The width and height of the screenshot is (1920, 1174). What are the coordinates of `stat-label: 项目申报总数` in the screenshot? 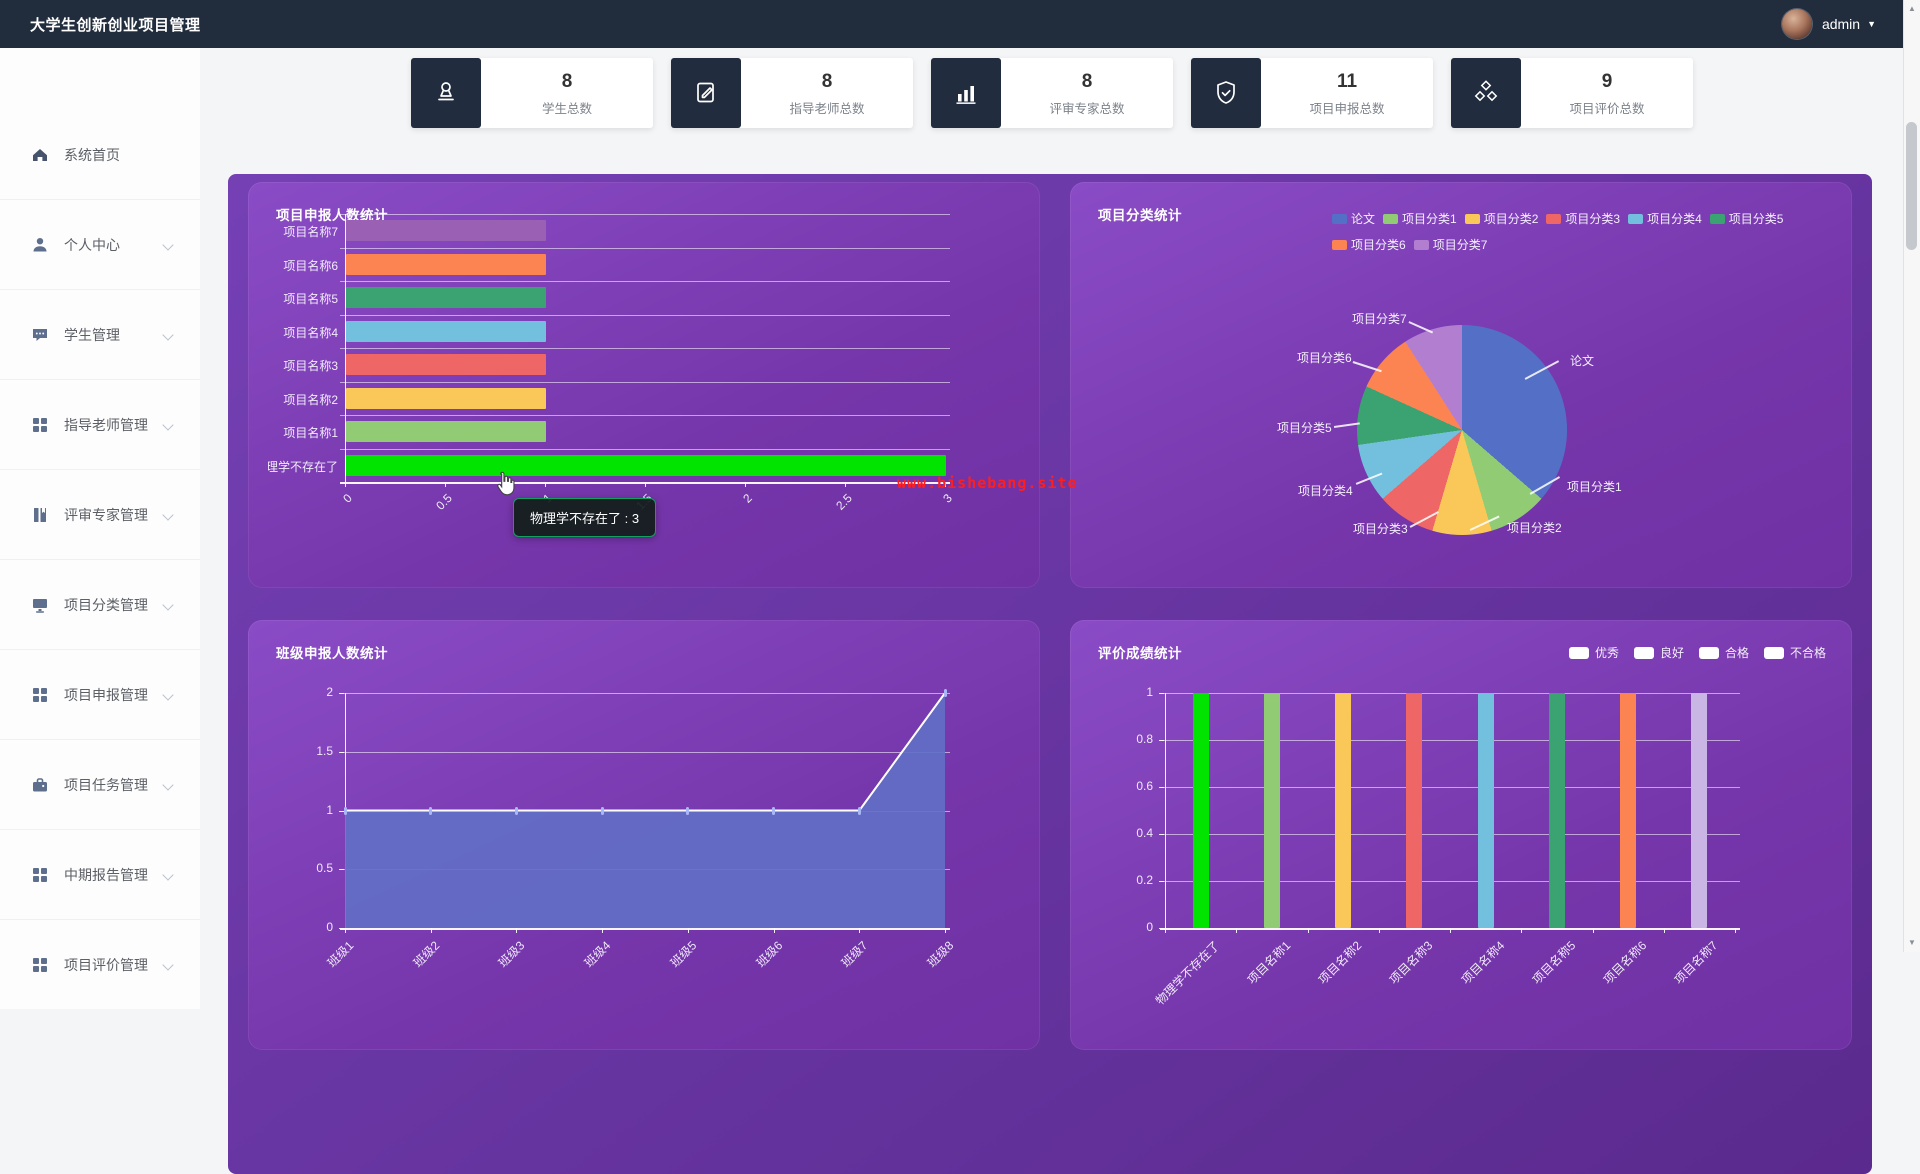 It's located at (1347, 108).